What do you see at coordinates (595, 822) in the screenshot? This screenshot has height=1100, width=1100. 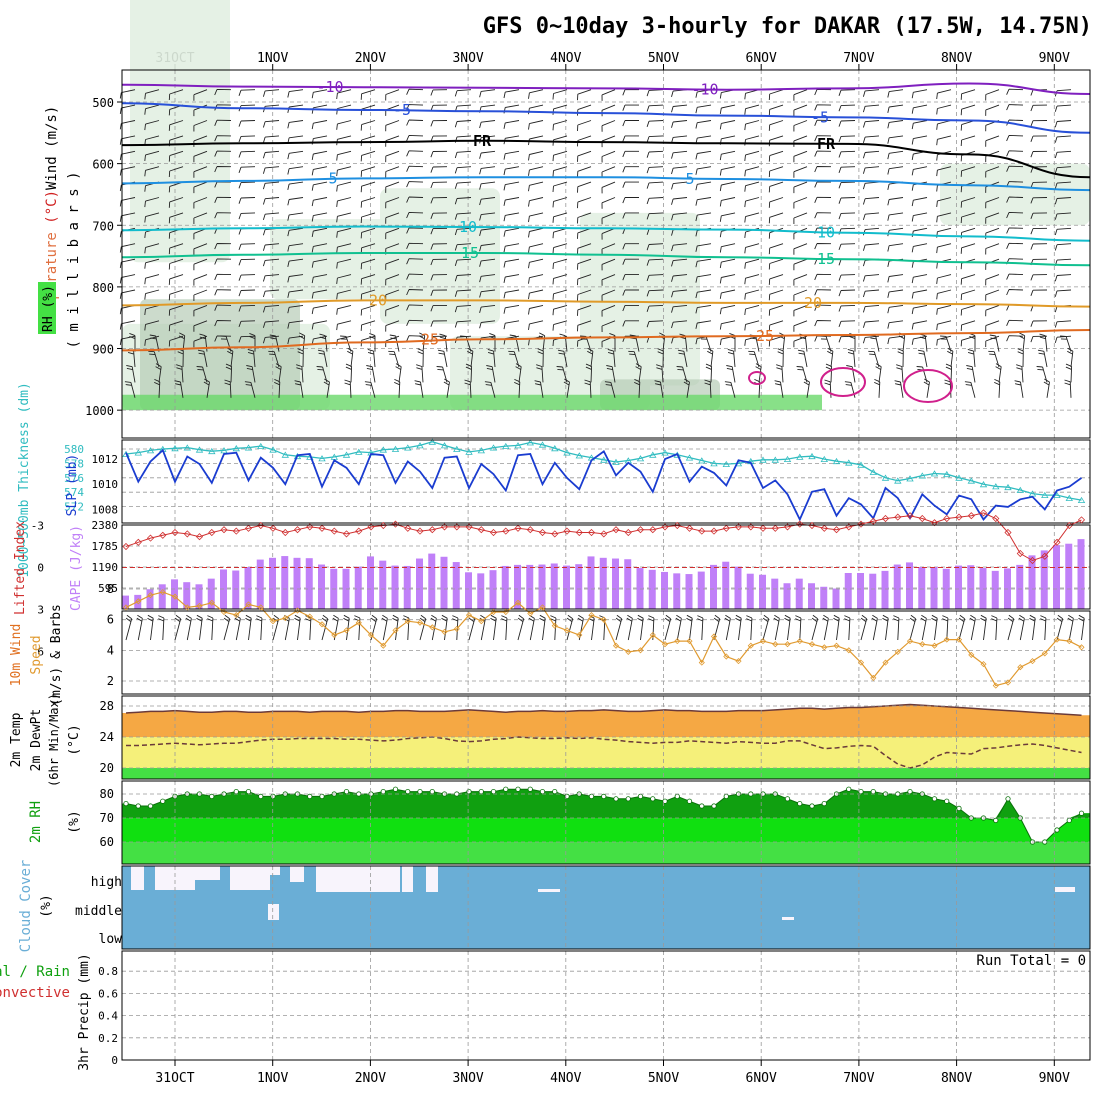 I see `rh2m-panel: 60 70 80` at bounding box center [595, 822].